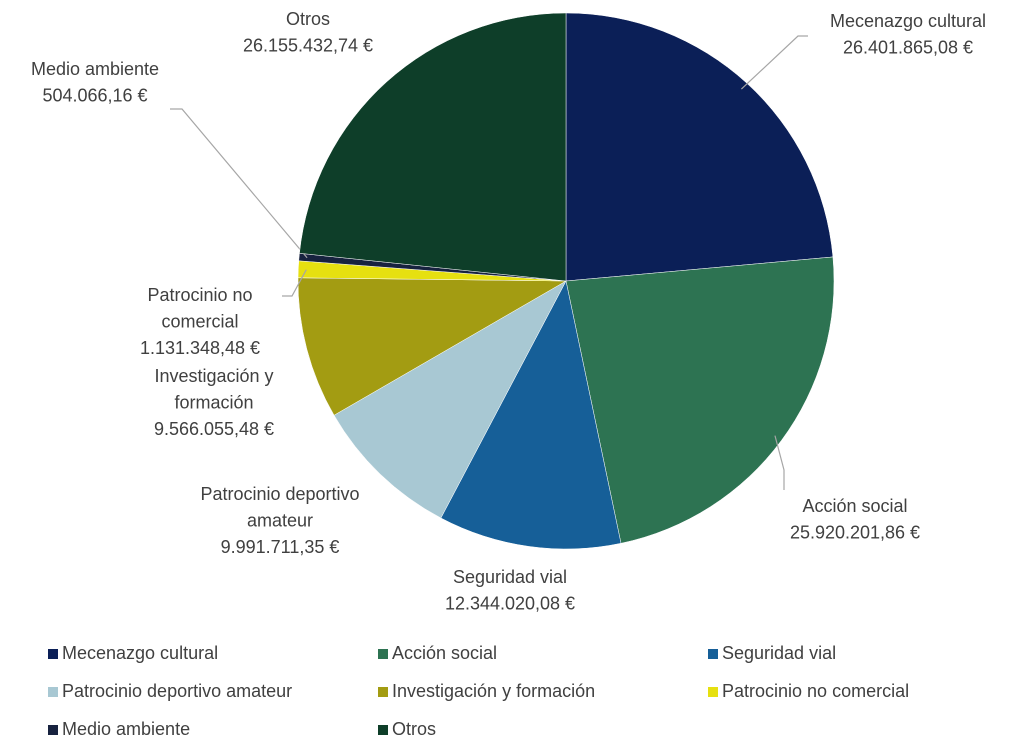  I want to click on data-label-value: 9.991.711,35 €, so click(280, 547).